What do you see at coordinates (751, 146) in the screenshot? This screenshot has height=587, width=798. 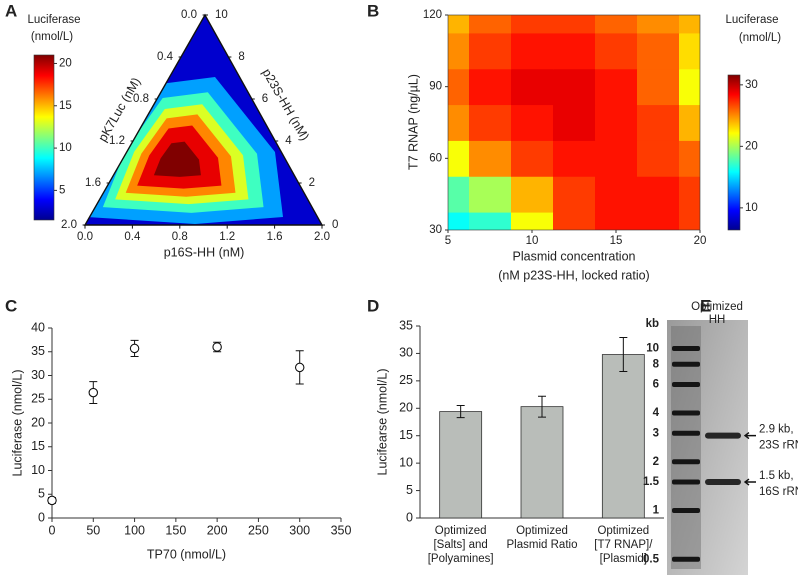 I see `colorbar-tick-label: 20` at bounding box center [751, 146].